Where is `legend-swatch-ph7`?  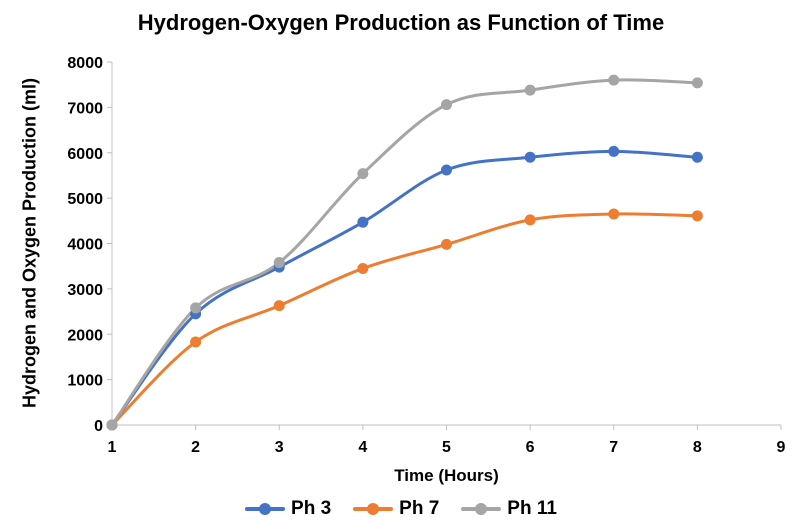
legend-swatch-ph7 is located at coordinates (373, 509).